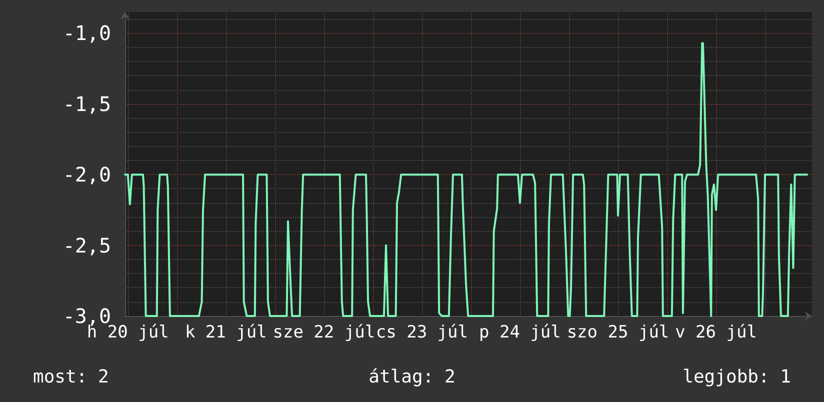 The image size is (824, 402). I want to click on y-tick-label: -1,0, so click(86, 33).